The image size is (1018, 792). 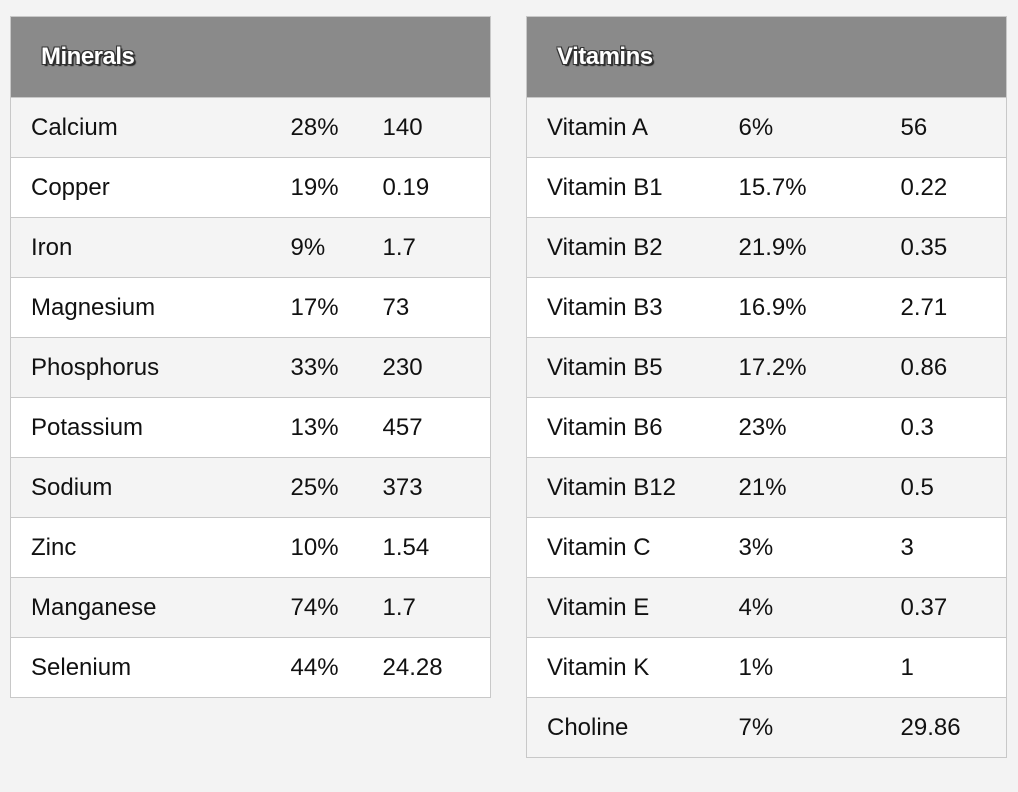 What do you see at coordinates (436, 487) in the screenshot?
I see `nutrient-amount: 373` at bounding box center [436, 487].